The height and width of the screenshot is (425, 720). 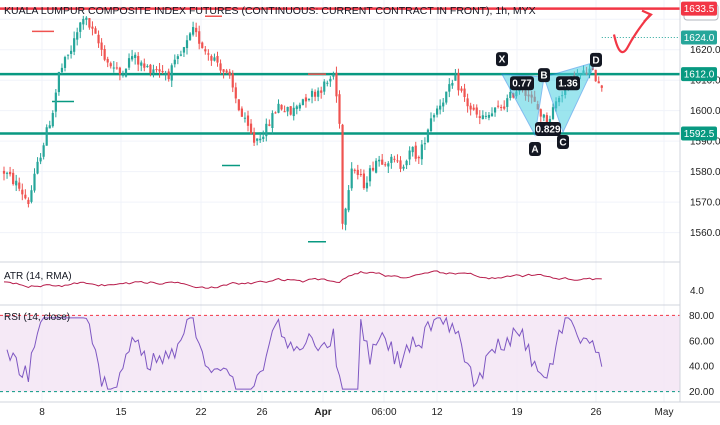 I want to click on x-tick: 06:00, so click(x=383, y=412).